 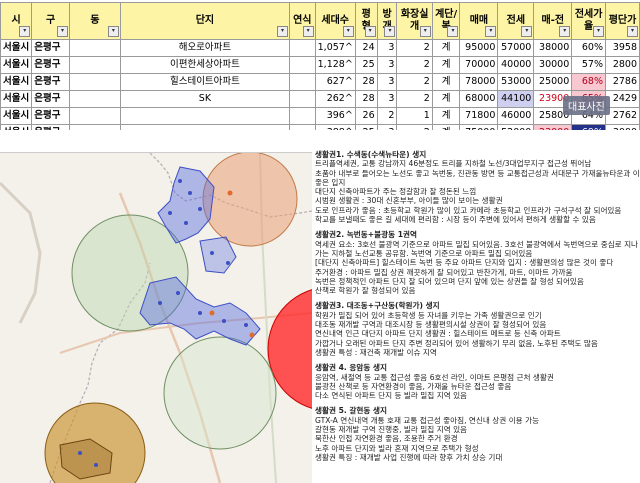 What do you see at coordinates (479, 116) in the screenshot?
I see `table-cell: 71800` at bounding box center [479, 116].